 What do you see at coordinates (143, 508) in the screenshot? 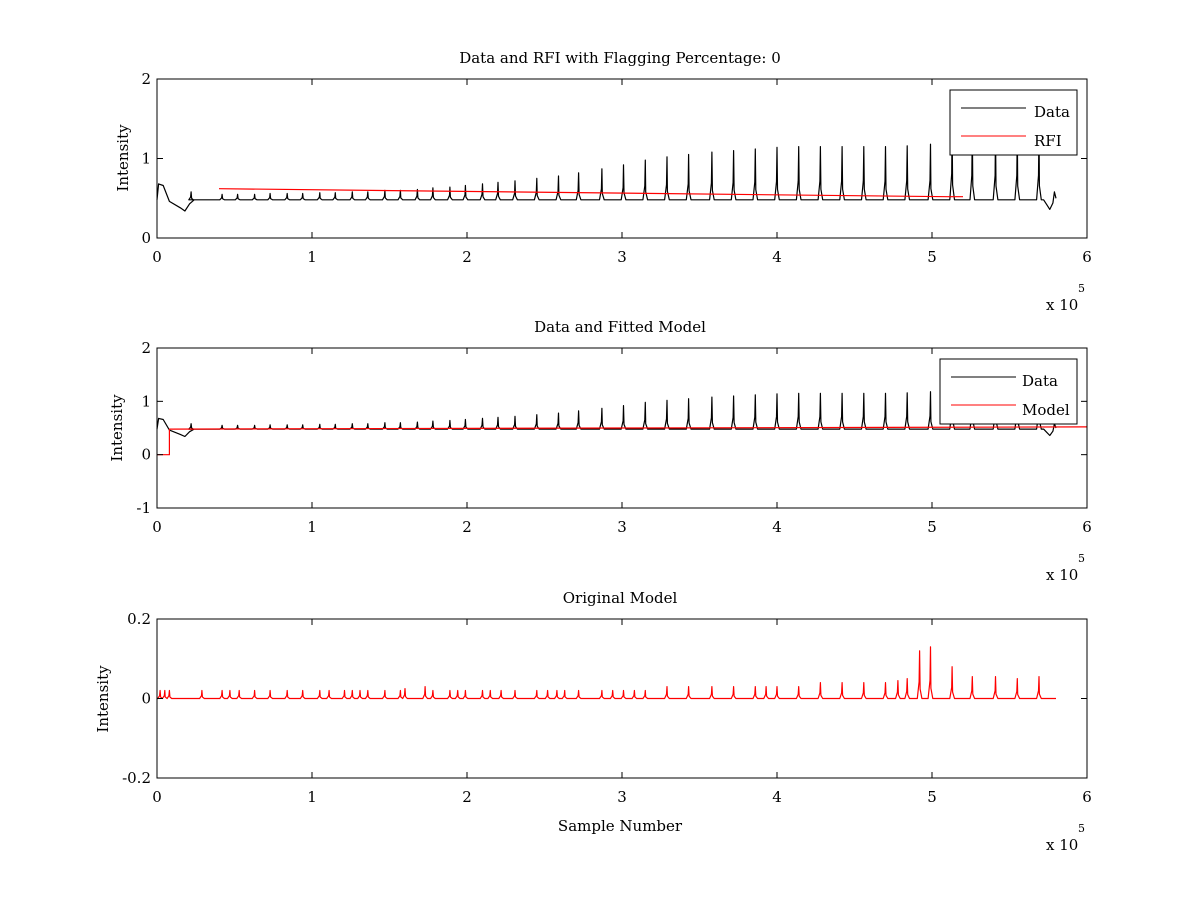
I see `y-tick-label: -1` at bounding box center [143, 508].